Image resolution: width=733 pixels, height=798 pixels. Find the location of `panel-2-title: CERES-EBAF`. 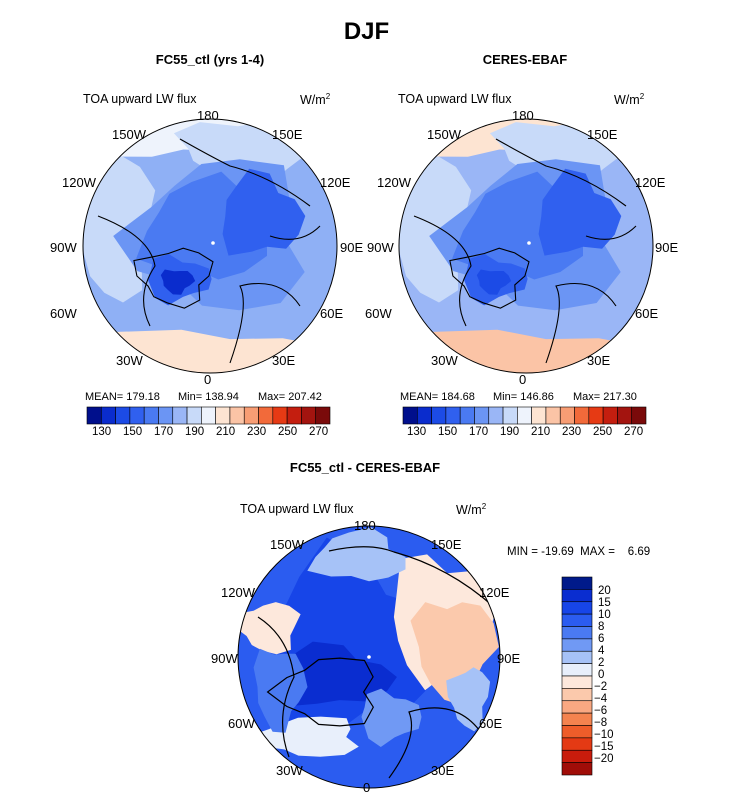

panel-2-title: CERES-EBAF is located at coordinates (525, 59).